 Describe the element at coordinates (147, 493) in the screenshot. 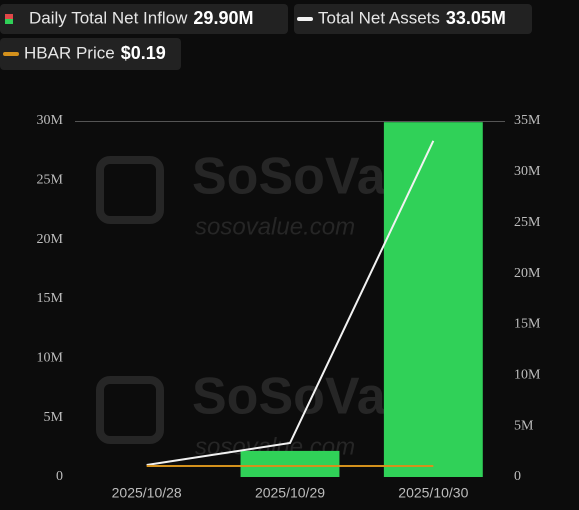

I see `x-tick-label: 2025/10/28` at that location.